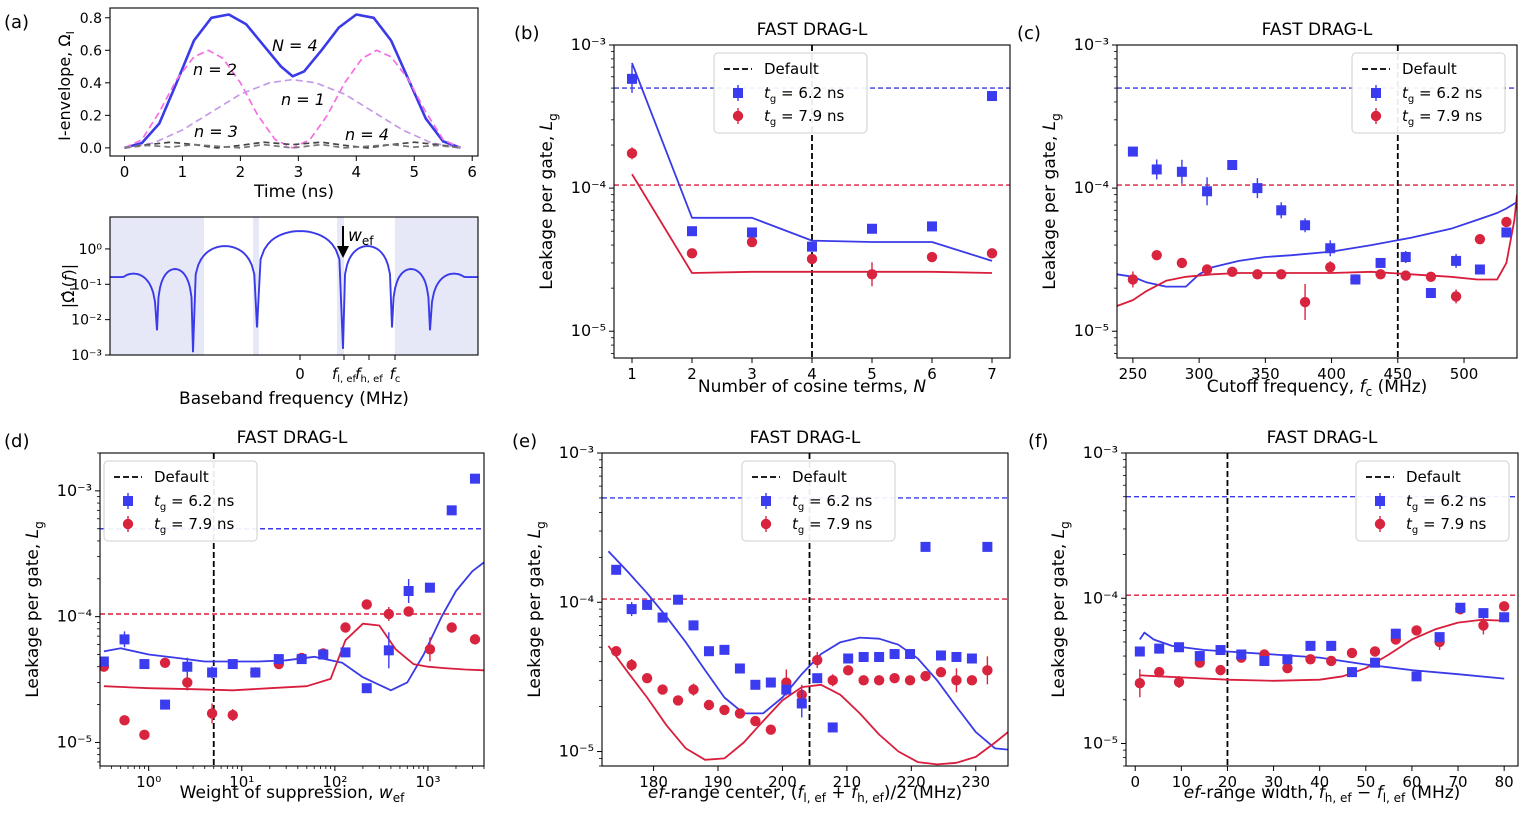 The height and width of the screenshot is (814, 1527). I want to click on label-part: ef, so click(1193, 793).